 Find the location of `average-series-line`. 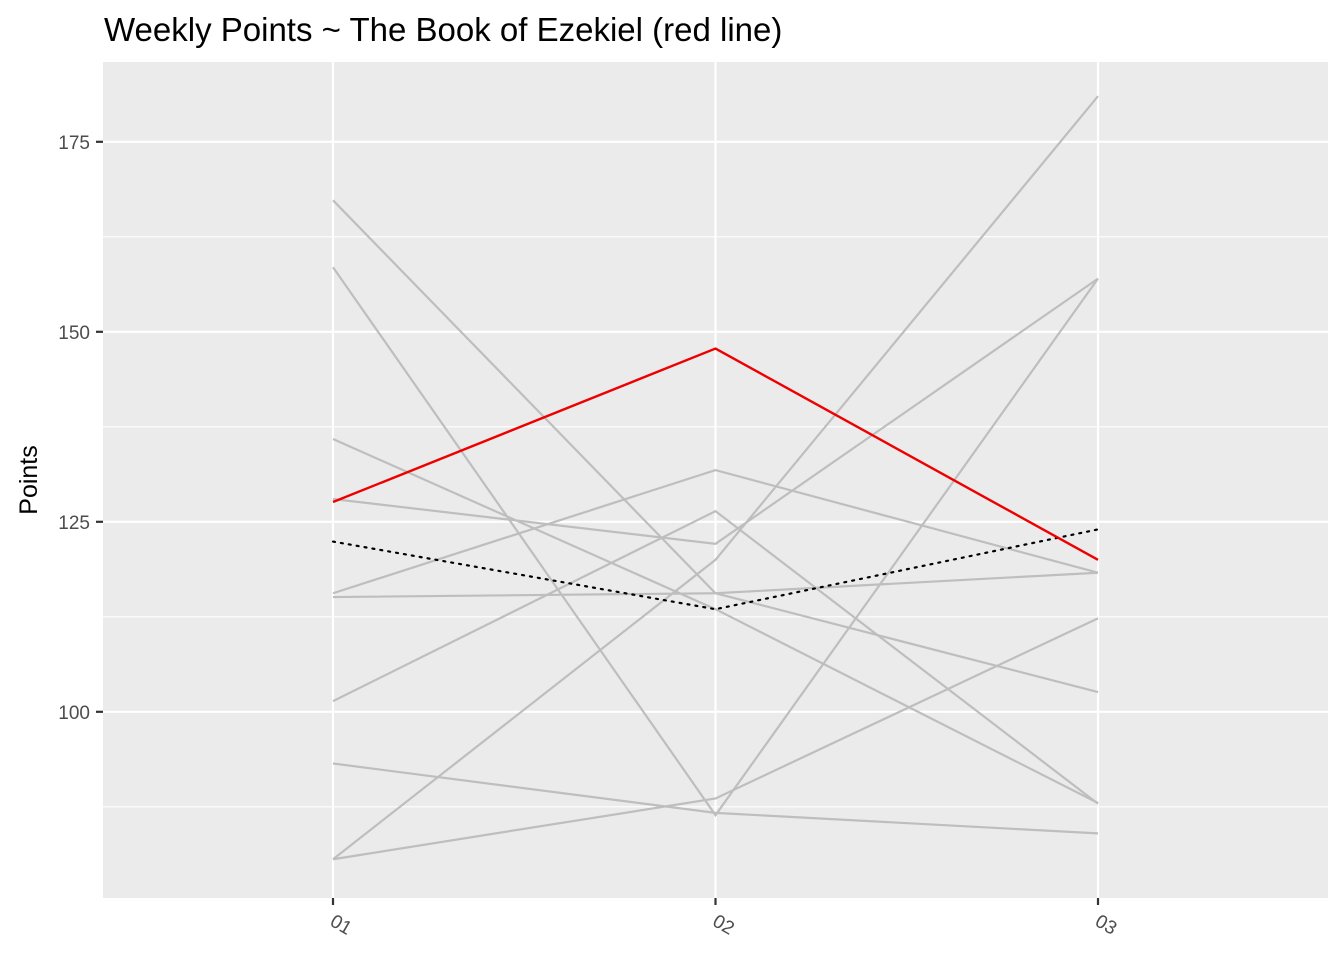

average-series-line is located at coordinates (715, 569).